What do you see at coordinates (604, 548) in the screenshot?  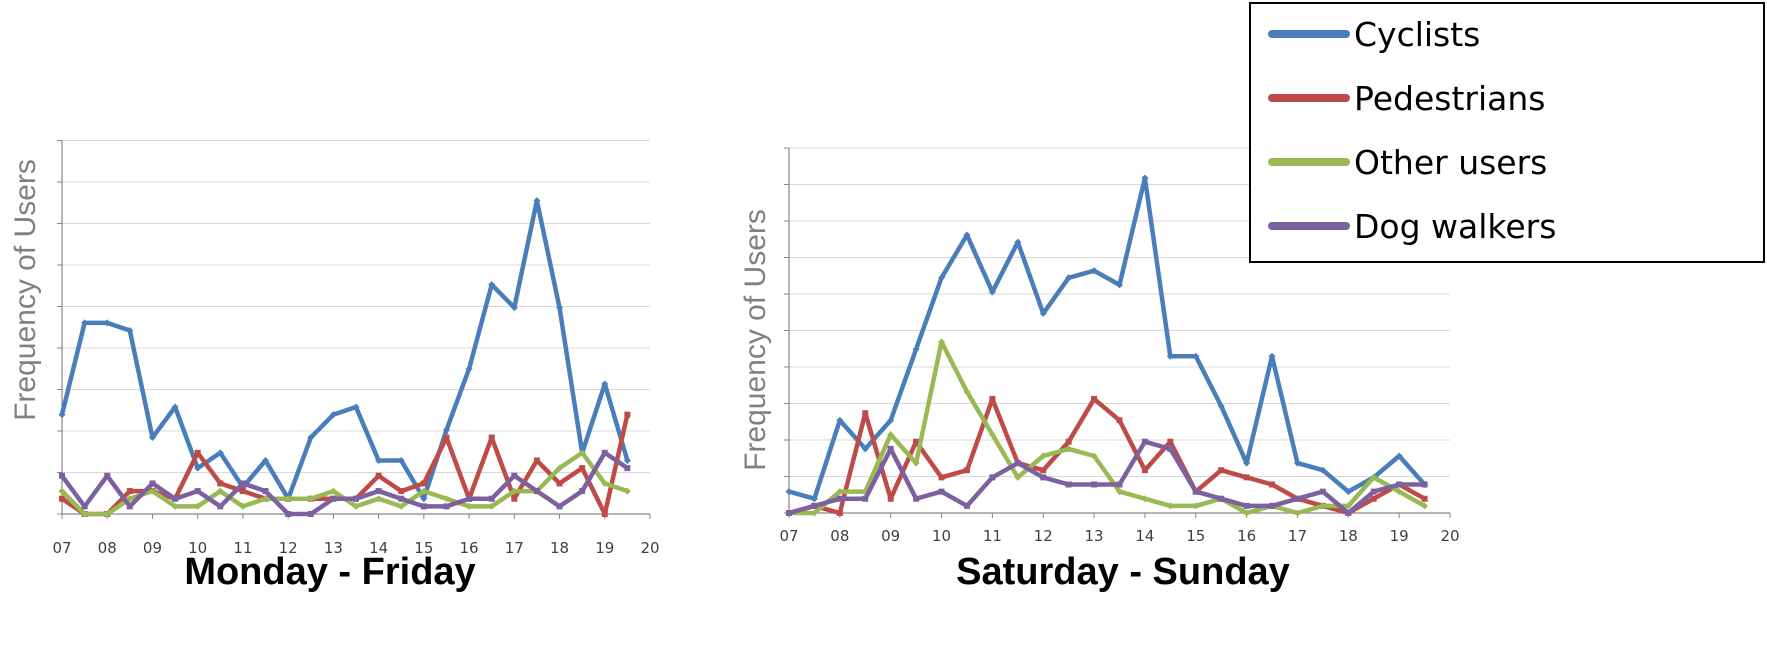 I see `left-x-tick-label-19: 19` at bounding box center [604, 548].